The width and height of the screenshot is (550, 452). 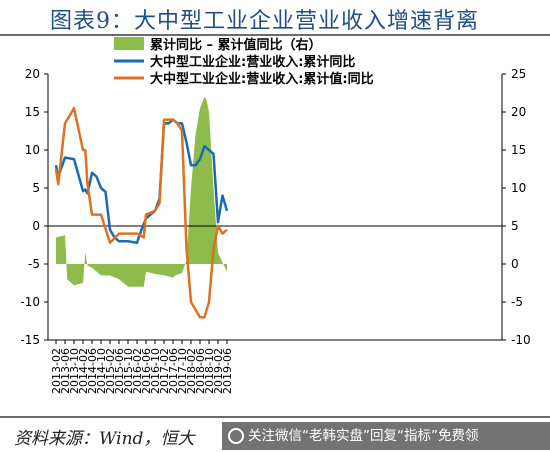 I want to click on left-tick-label: 10, so click(x=32, y=150).